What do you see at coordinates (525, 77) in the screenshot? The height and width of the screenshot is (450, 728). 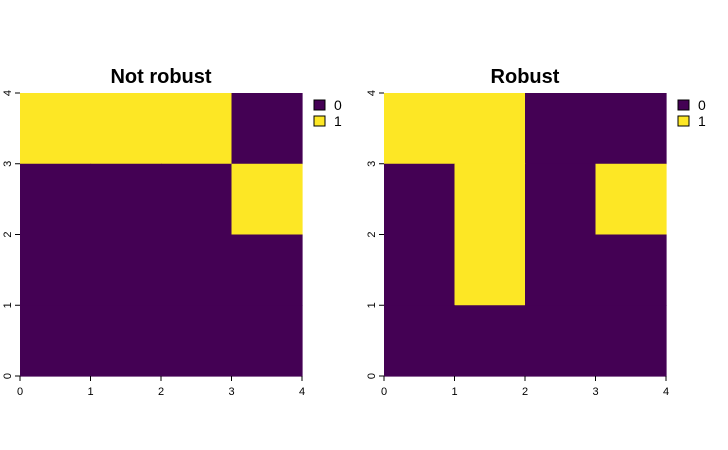 I see `chart-title: Robust` at bounding box center [525, 77].